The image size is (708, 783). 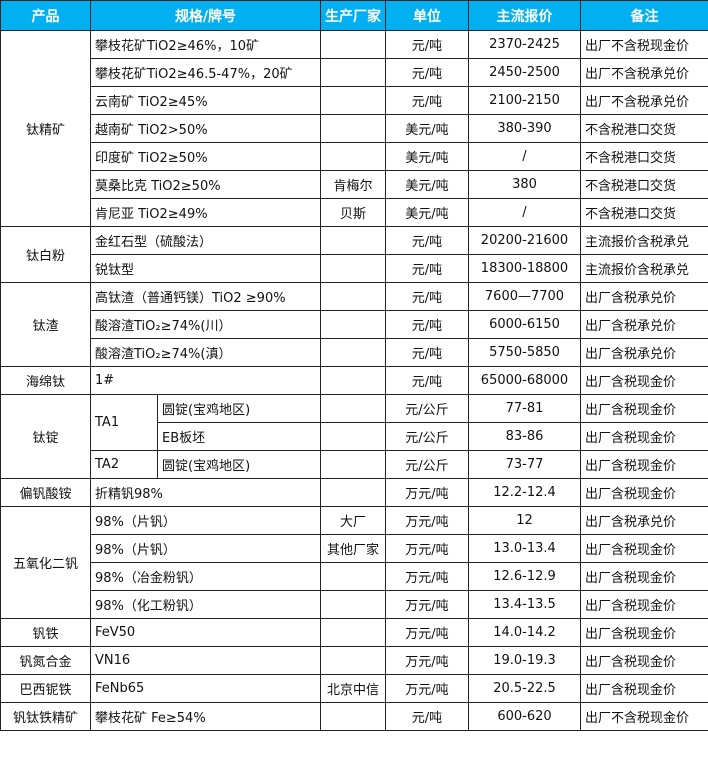 I want to click on table-row: 云南矿 TiO2≥45% 元/吨 2100-2150 出厂不含税承兑价, so click(x=354, y=100).